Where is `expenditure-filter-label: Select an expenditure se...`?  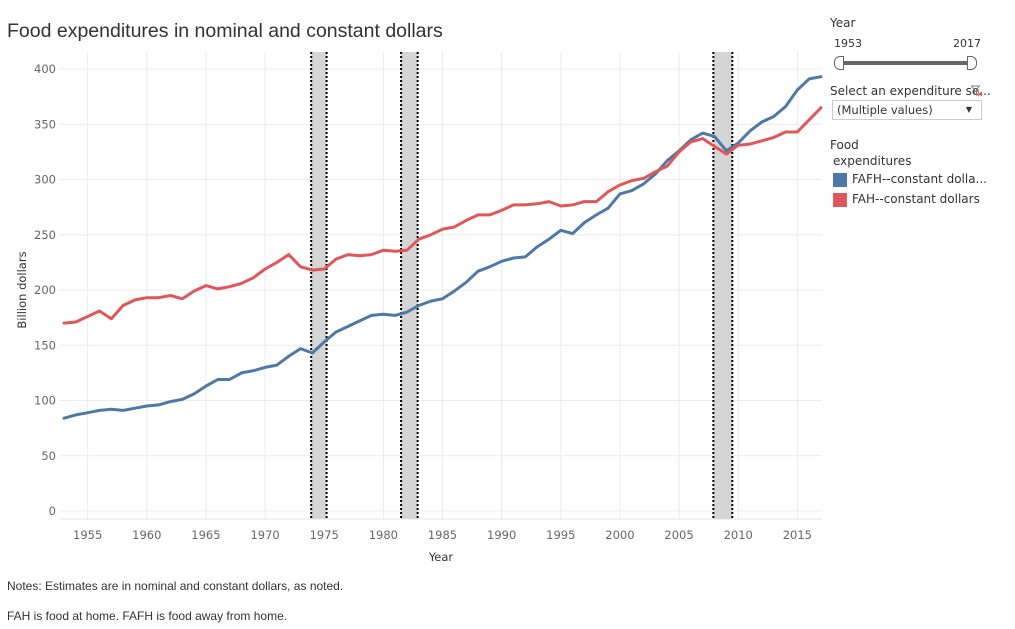
expenditure-filter-label: Select an expenditure se... is located at coordinates (910, 91).